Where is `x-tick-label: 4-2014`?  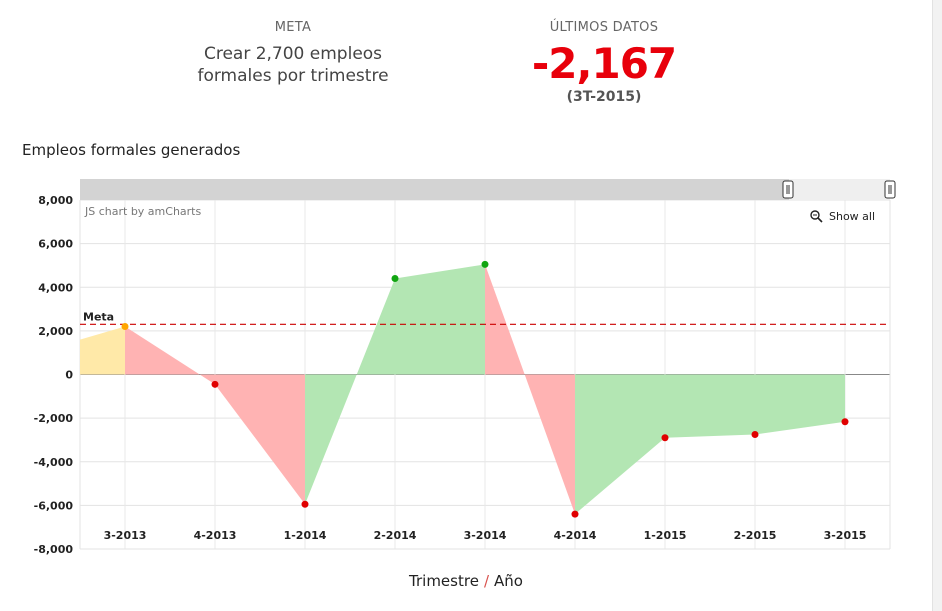 x-tick-label: 4-2014 is located at coordinates (575, 535).